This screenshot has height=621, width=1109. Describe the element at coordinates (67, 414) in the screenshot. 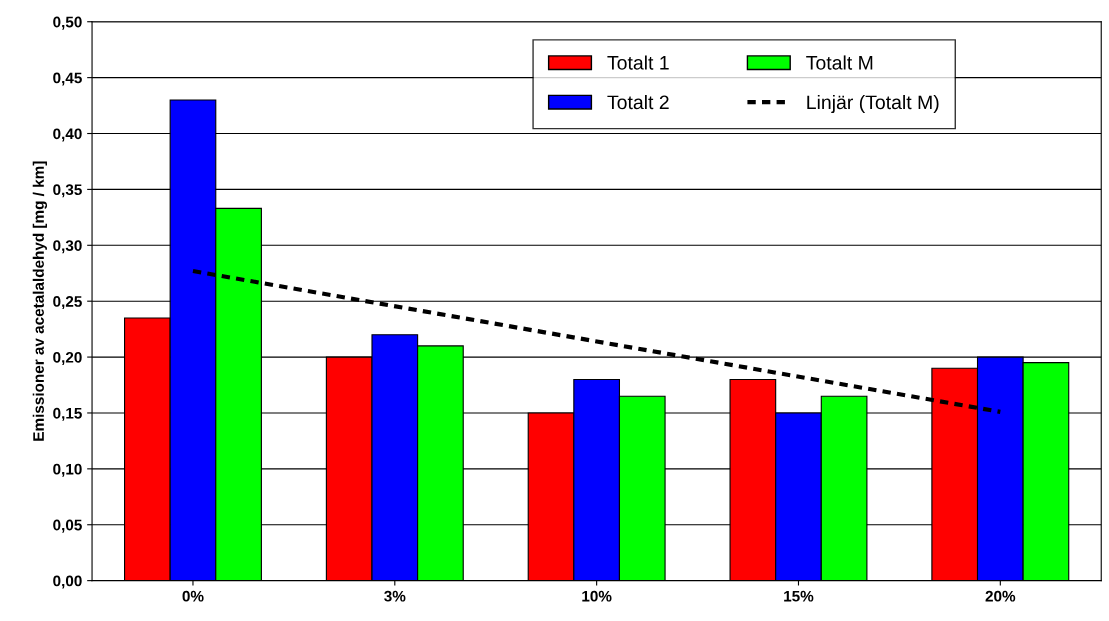

I see `y-tick-label: 0,15` at that location.